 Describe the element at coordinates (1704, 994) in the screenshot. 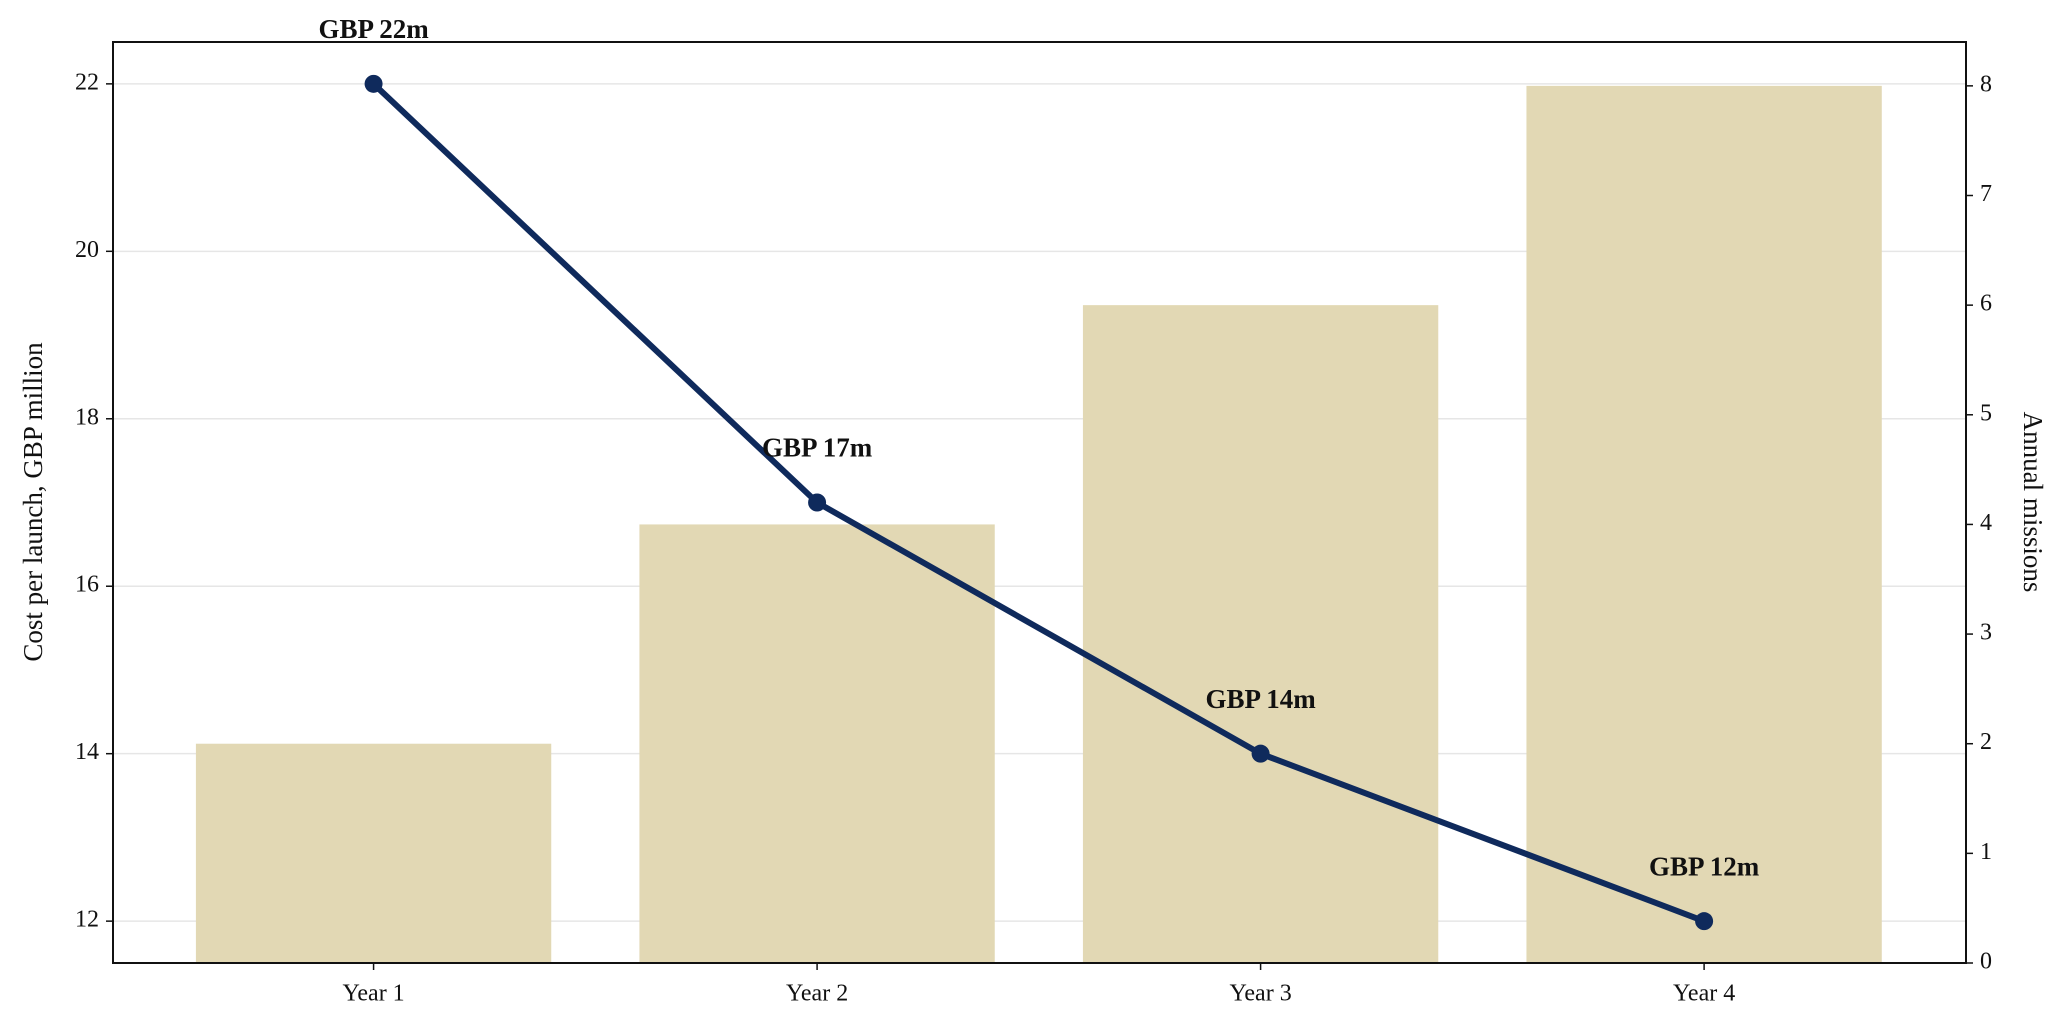

I see `x-tick-label: Year 4` at that location.